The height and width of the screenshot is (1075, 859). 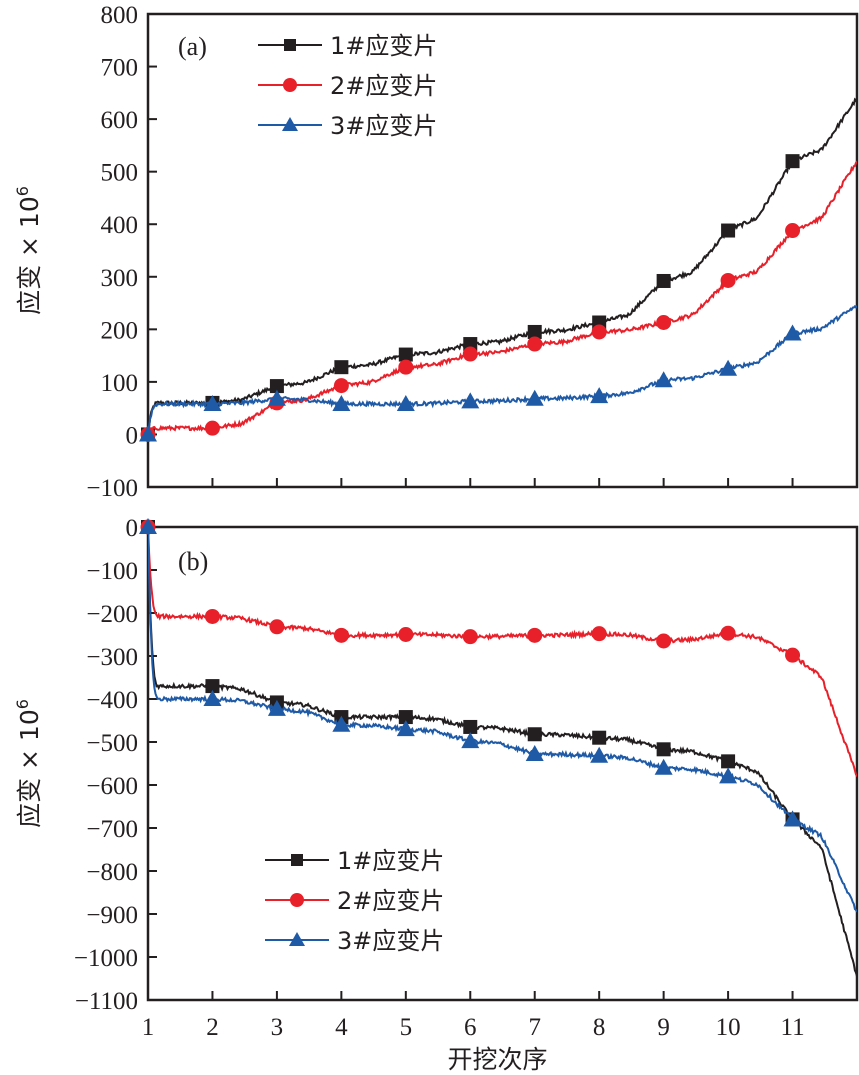 What do you see at coordinates (470, 1027) in the screenshot?
I see `x-tick-label: 6` at bounding box center [470, 1027].